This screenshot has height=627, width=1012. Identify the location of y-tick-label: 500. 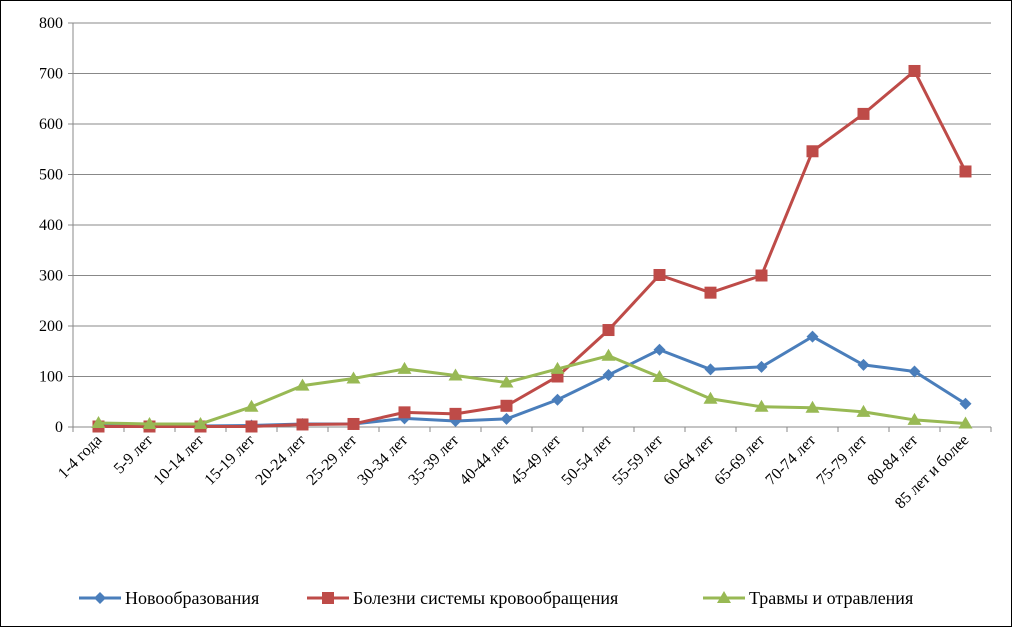
(51, 175).